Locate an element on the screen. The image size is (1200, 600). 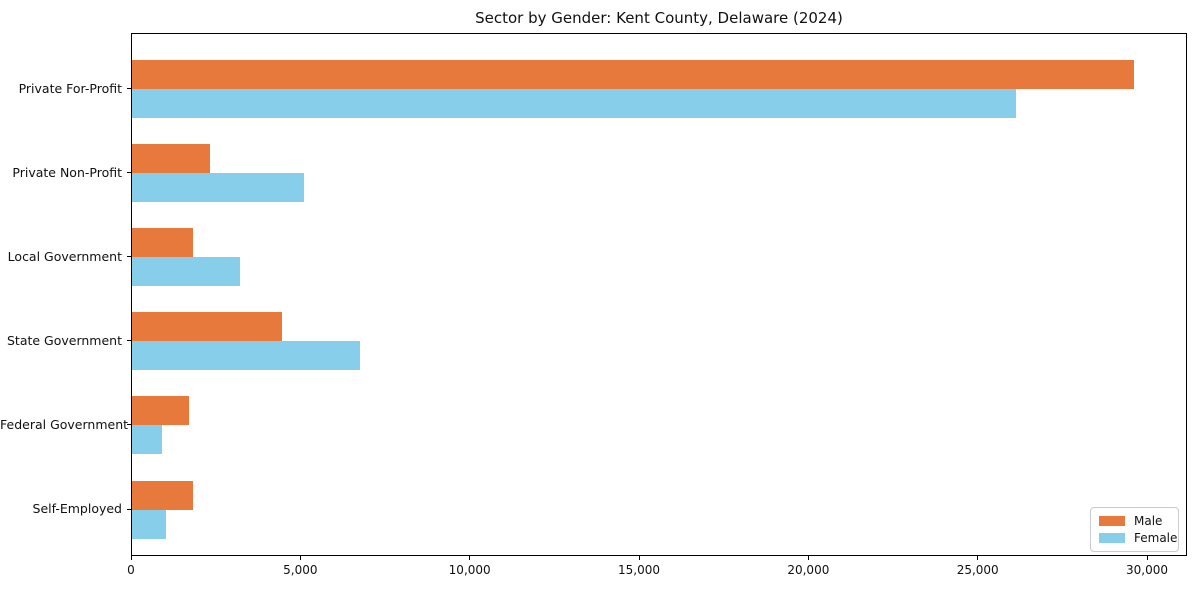
x-tick-label: 20,000 is located at coordinates (808, 570).